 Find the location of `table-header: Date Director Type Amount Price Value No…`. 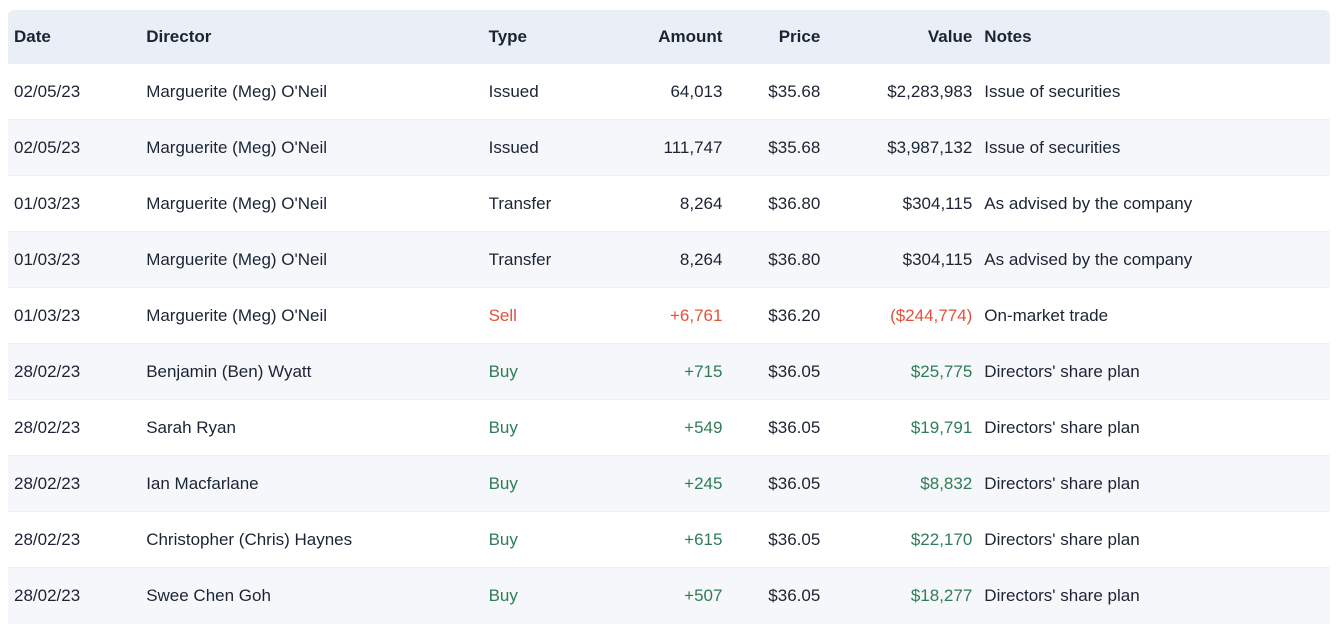

table-header: Date Director Type Amount Price Value No… is located at coordinates (669, 37).